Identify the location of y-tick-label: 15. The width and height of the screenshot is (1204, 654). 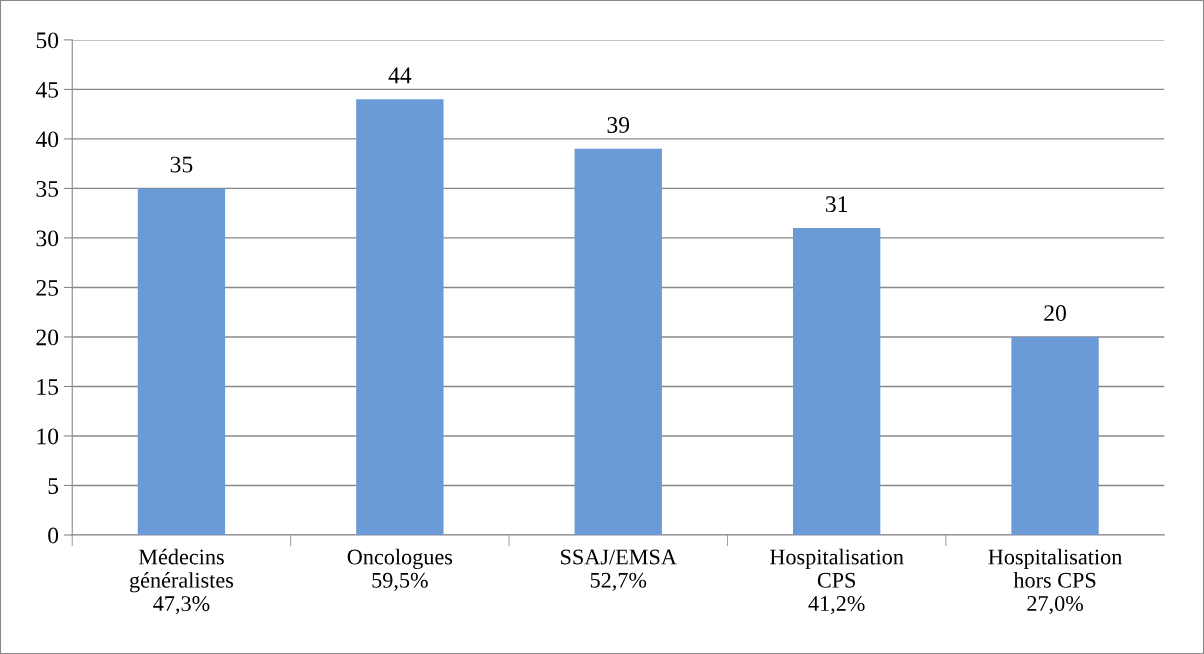
(48, 387).